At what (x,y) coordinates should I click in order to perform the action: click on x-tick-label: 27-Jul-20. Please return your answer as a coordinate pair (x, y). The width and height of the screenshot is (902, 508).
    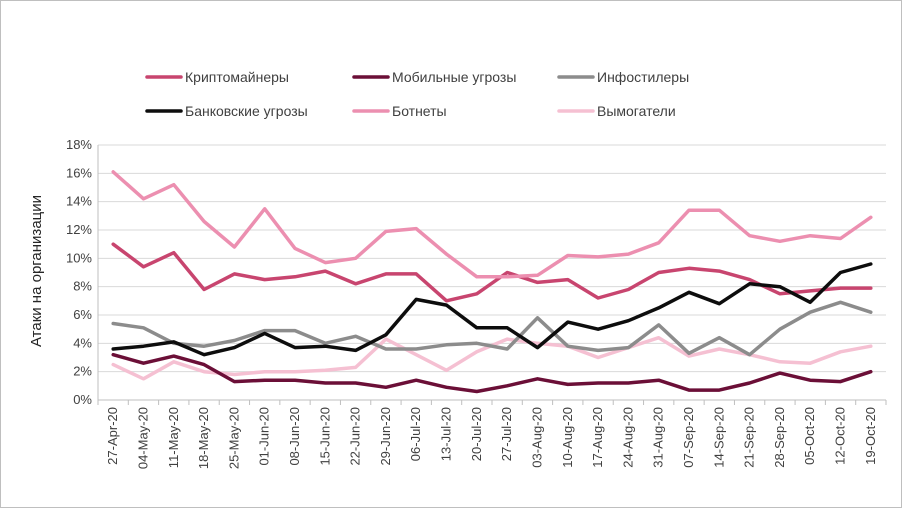
    Looking at the image, I should click on (506, 434).